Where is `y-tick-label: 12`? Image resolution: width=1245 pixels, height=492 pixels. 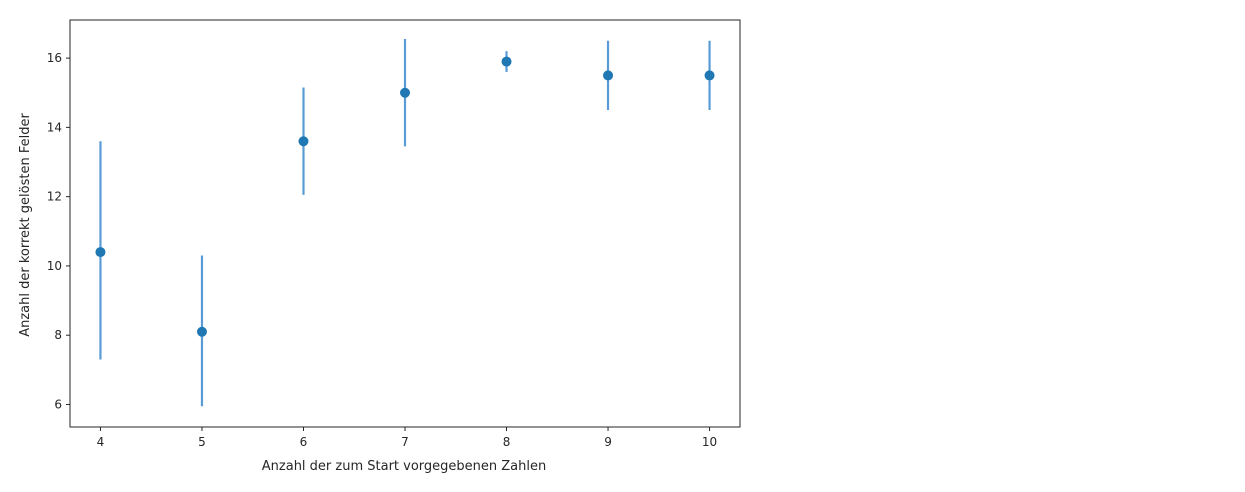
y-tick-label: 12 is located at coordinates (54, 197).